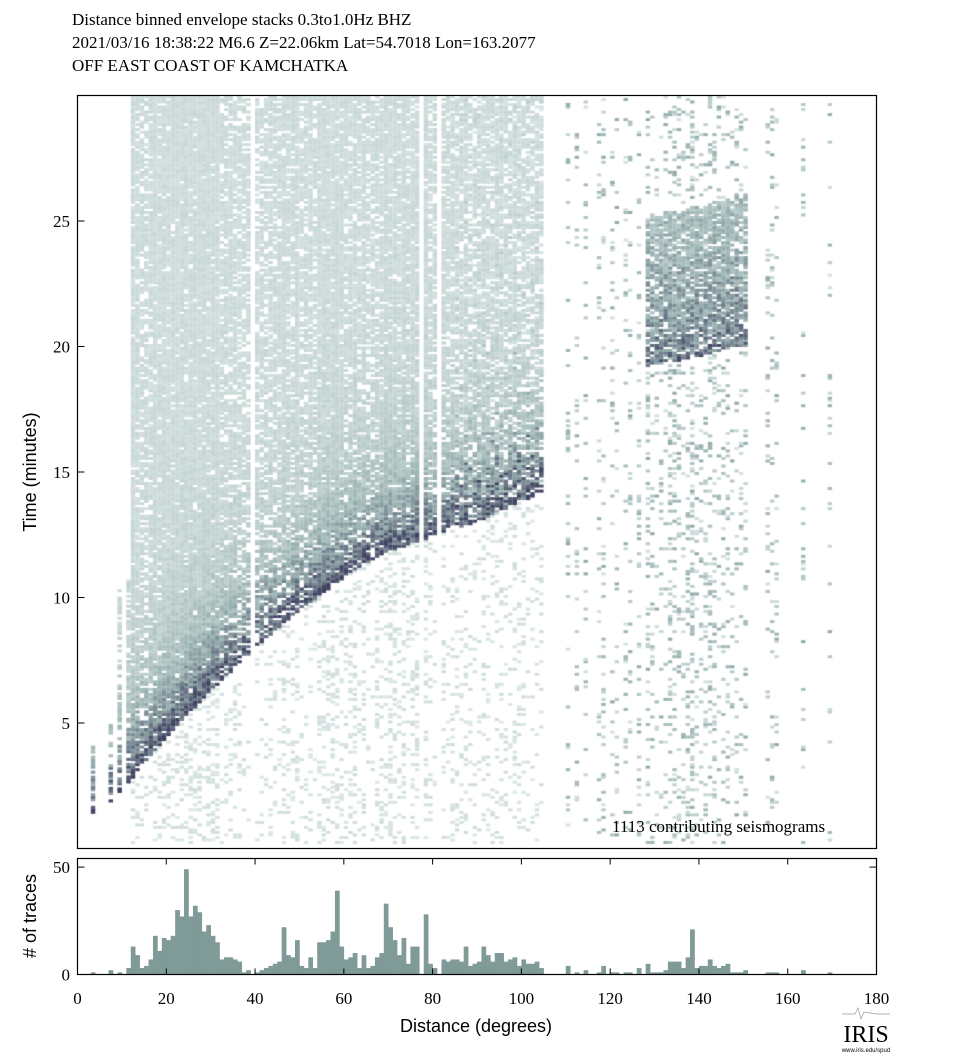 The image size is (971, 1059). What do you see at coordinates (61, 347) in the screenshot?
I see `y-tick-label: 20` at bounding box center [61, 347].